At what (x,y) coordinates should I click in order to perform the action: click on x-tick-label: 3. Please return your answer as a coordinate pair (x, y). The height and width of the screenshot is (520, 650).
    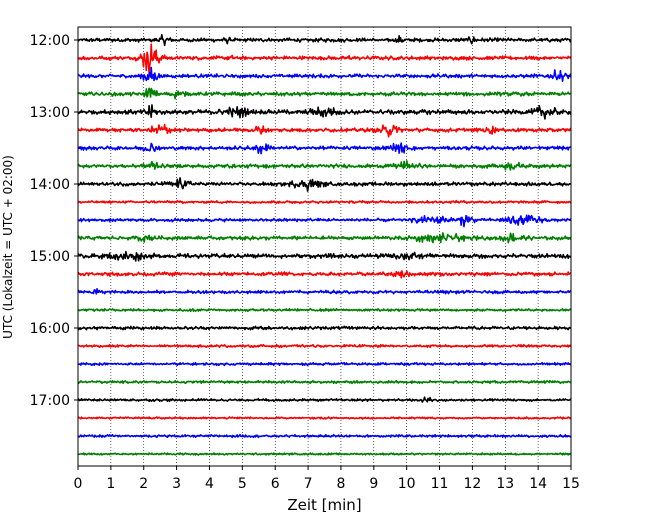
    Looking at the image, I should click on (176, 484).